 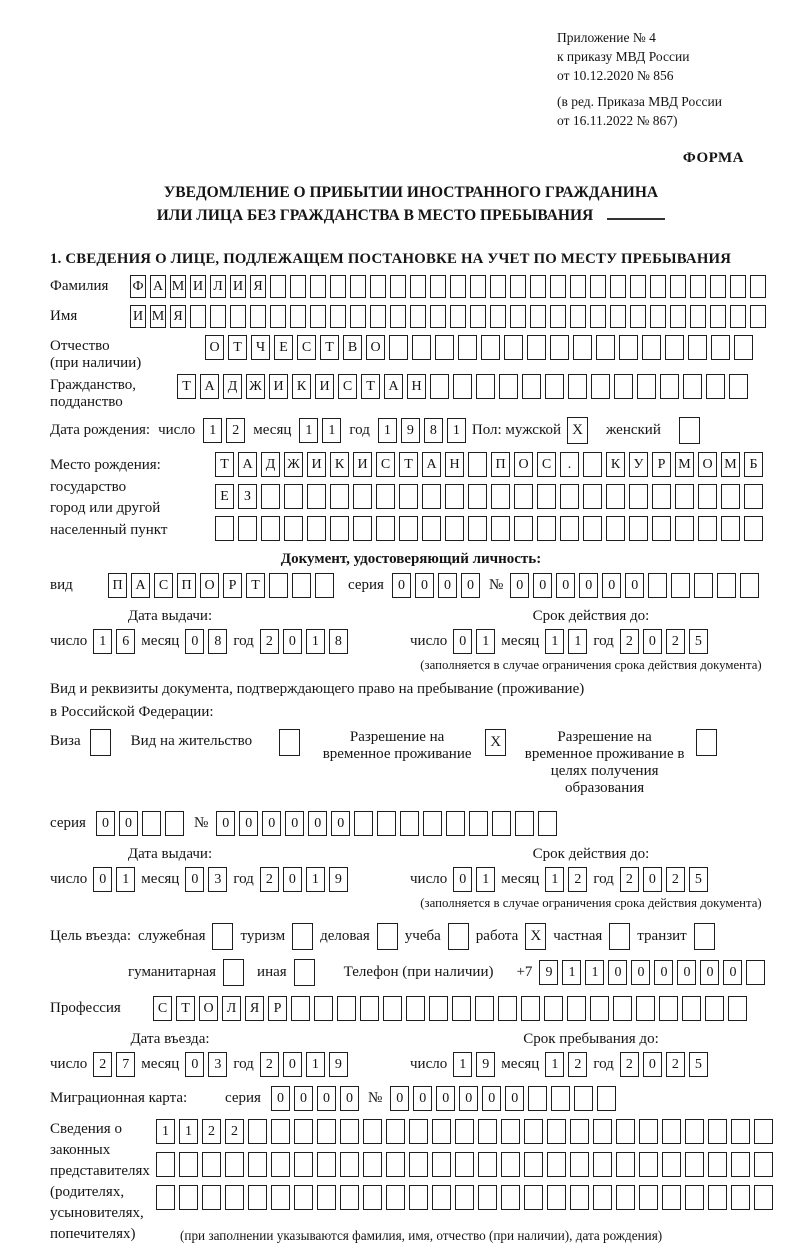 What do you see at coordinates (293, 464) in the screenshot?
I see `char-cell: Ж` at bounding box center [293, 464].